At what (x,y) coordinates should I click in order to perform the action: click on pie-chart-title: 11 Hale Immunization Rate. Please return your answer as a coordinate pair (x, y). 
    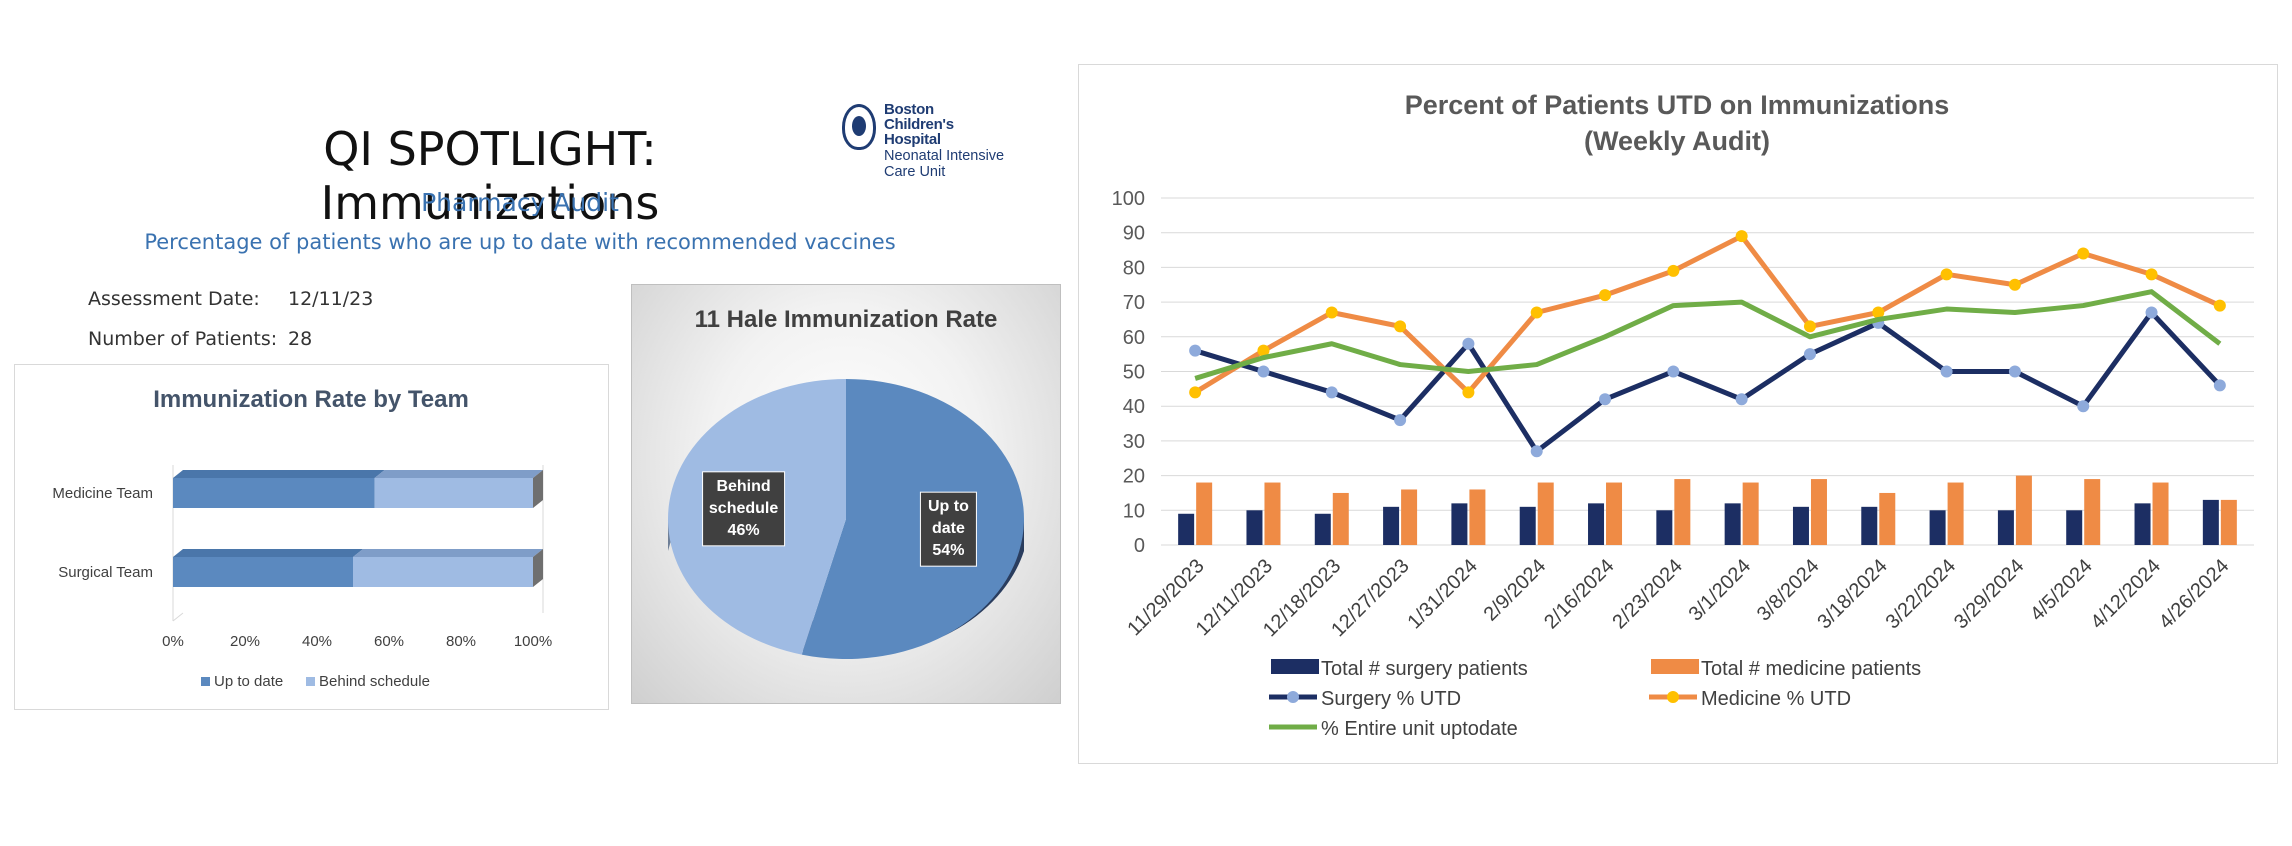
    Looking at the image, I should click on (846, 319).